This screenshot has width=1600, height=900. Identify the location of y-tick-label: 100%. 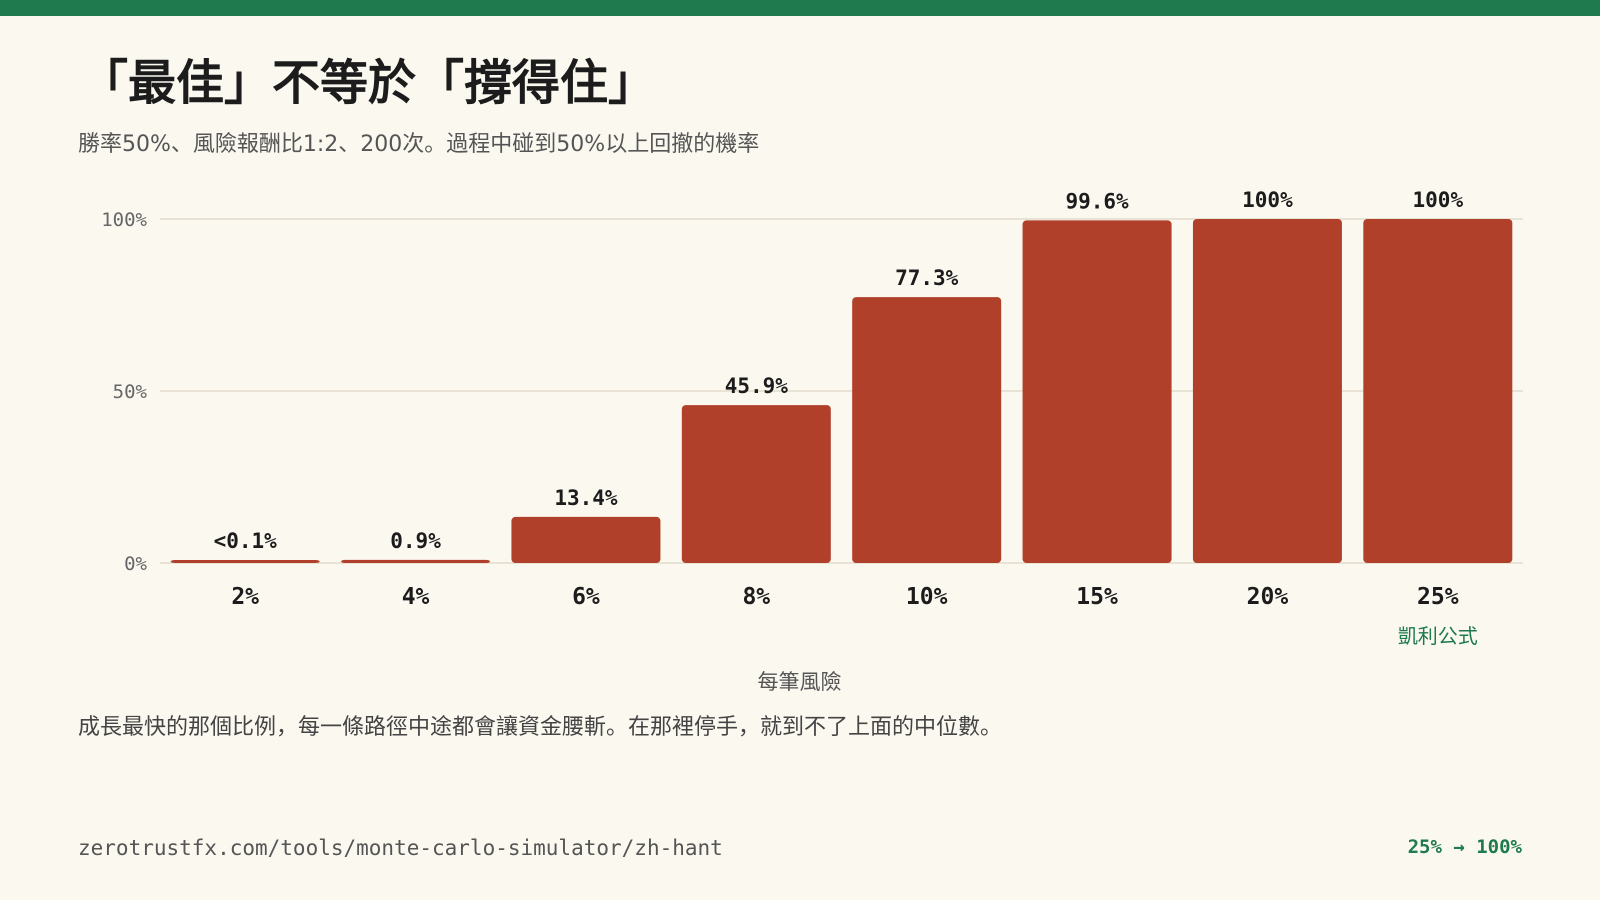
(124, 220).